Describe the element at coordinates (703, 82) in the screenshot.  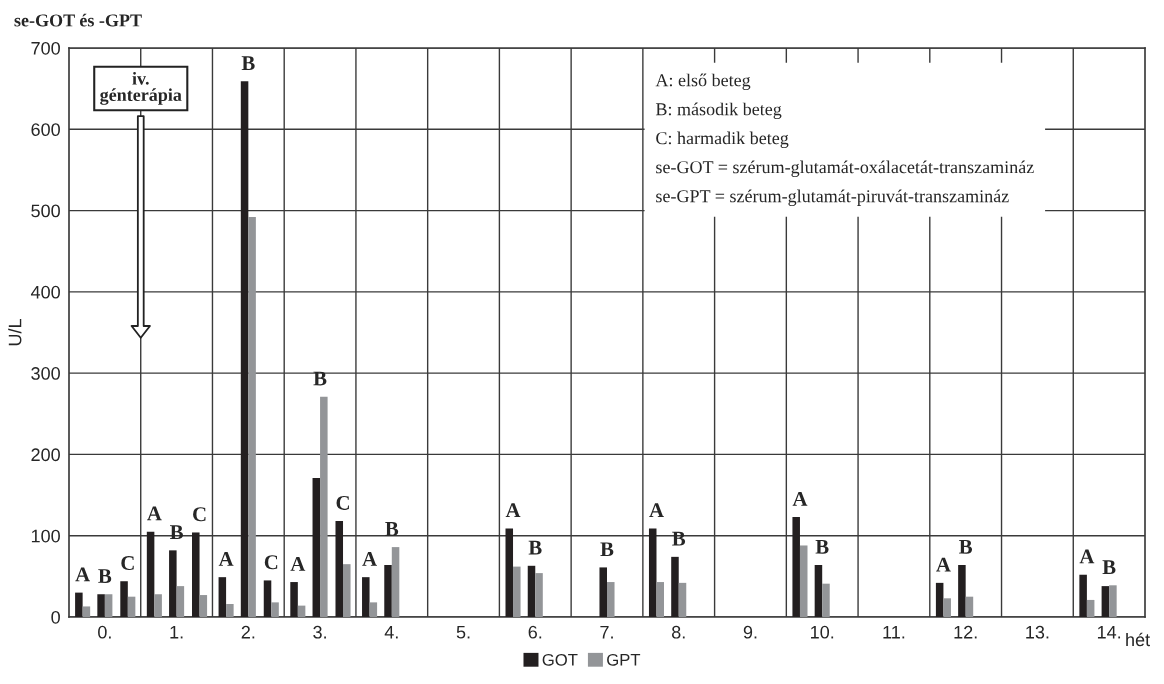
I see `annotation: A: első beteg` at that location.